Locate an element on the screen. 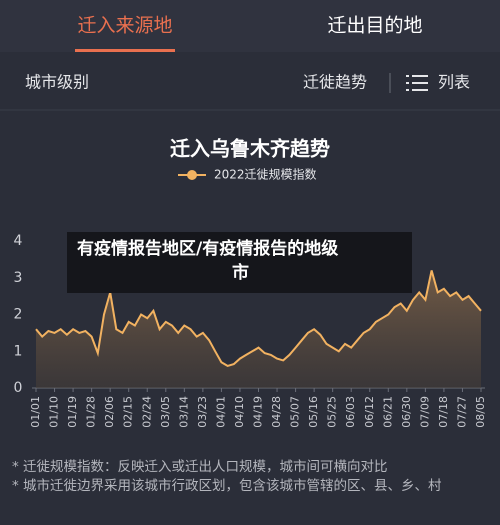 This screenshot has width=500, height=525. x-tick-label: 01/01 is located at coordinates (35, 412).